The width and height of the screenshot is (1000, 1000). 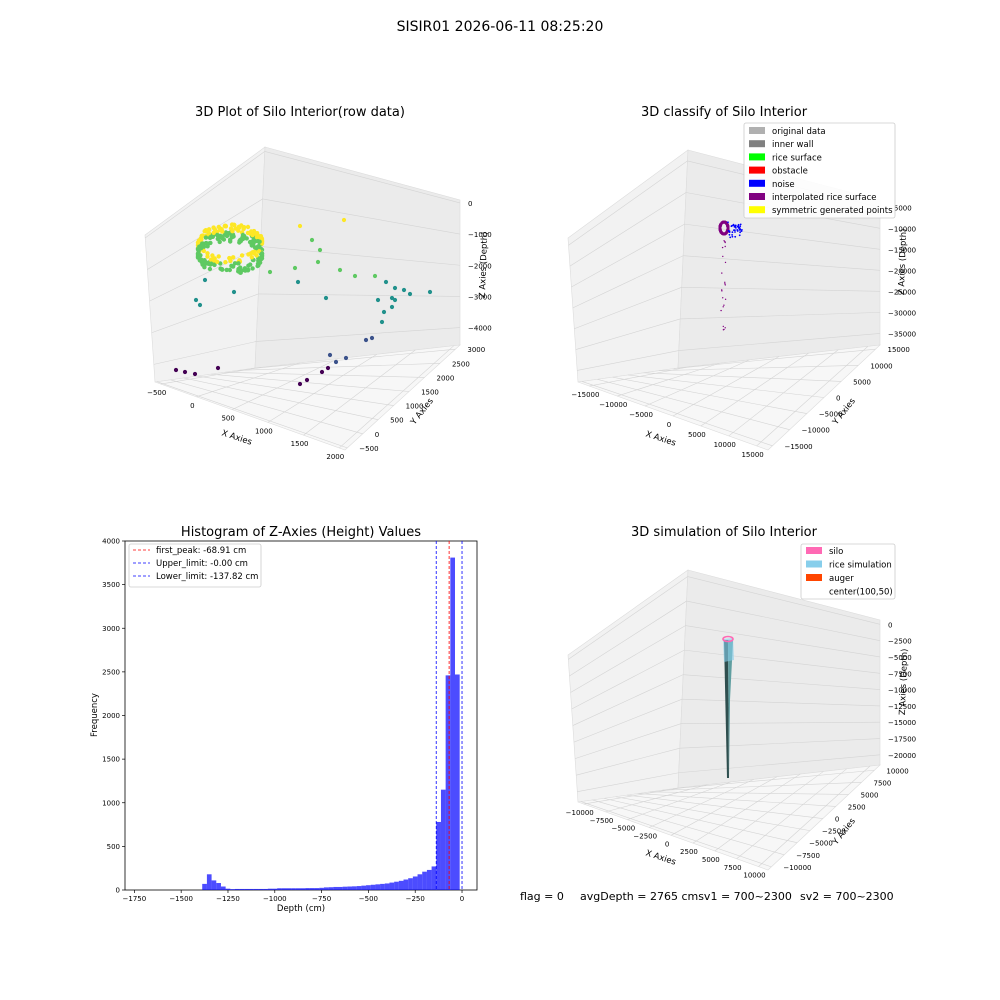 What do you see at coordinates (890, 625) in the screenshot?
I see `panel4-ztick-label: 0` at bounding box center [890, 625].